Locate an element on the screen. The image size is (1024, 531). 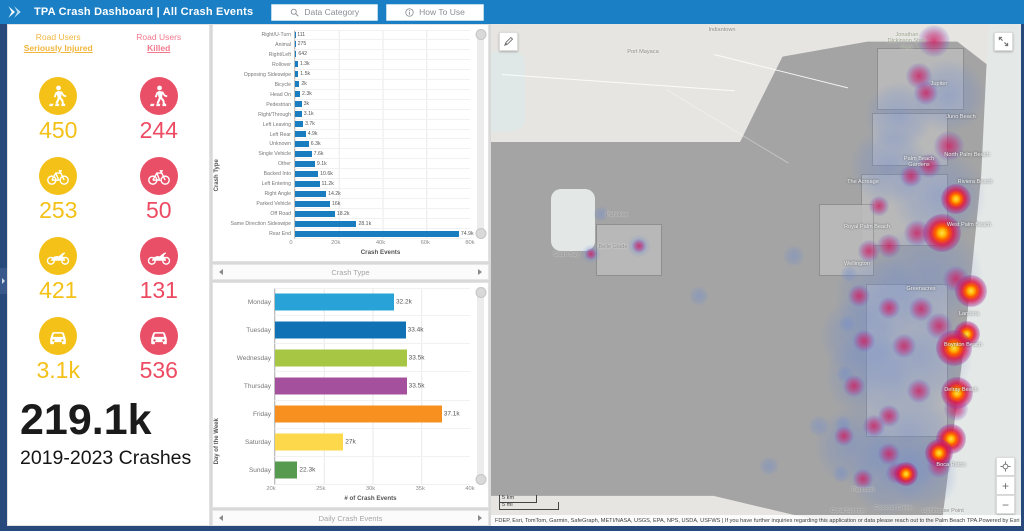
bar-track: 7.6k is located at coordinates (382, 154).